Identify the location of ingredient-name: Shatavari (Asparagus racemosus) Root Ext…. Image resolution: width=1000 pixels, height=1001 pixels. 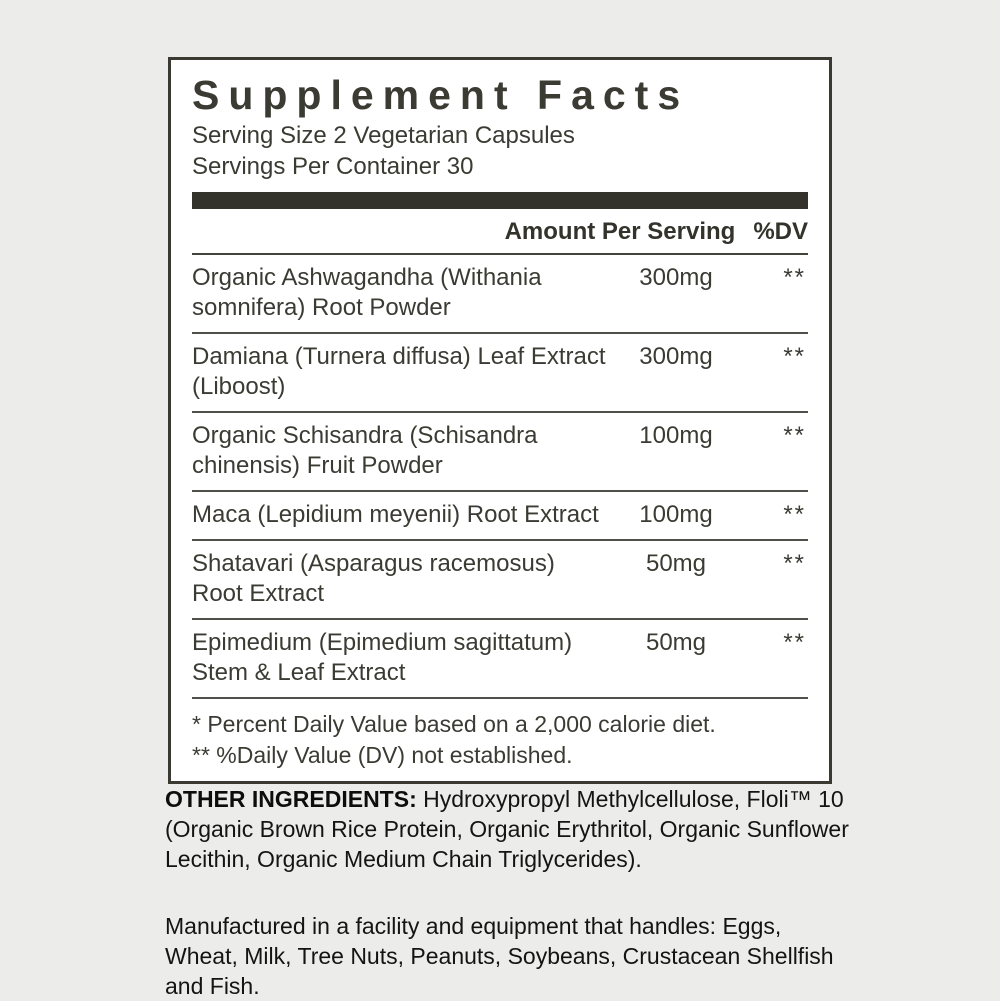
(373, 578).